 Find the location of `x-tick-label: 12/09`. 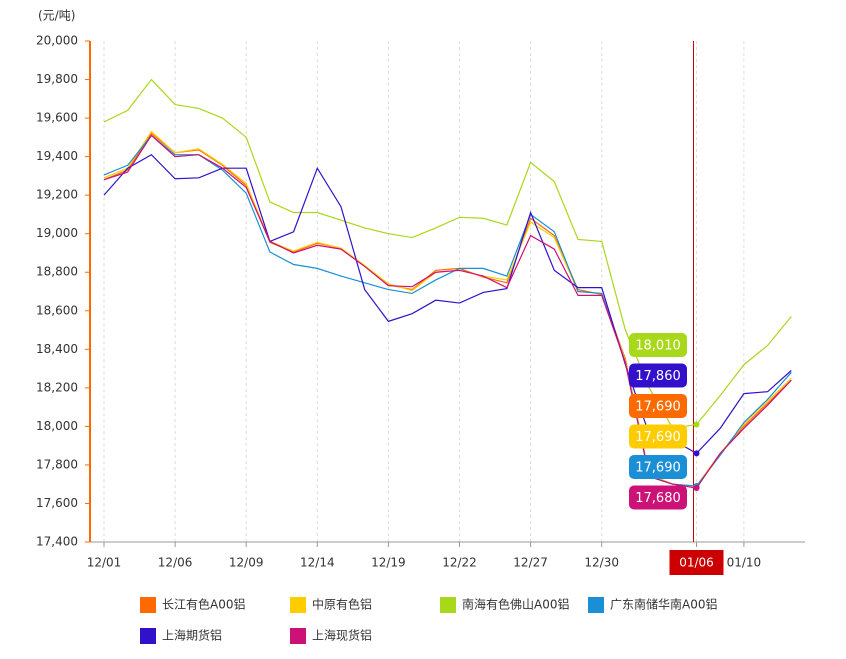

x-tick-label: 12/09 is located at coordinates (246, 563).